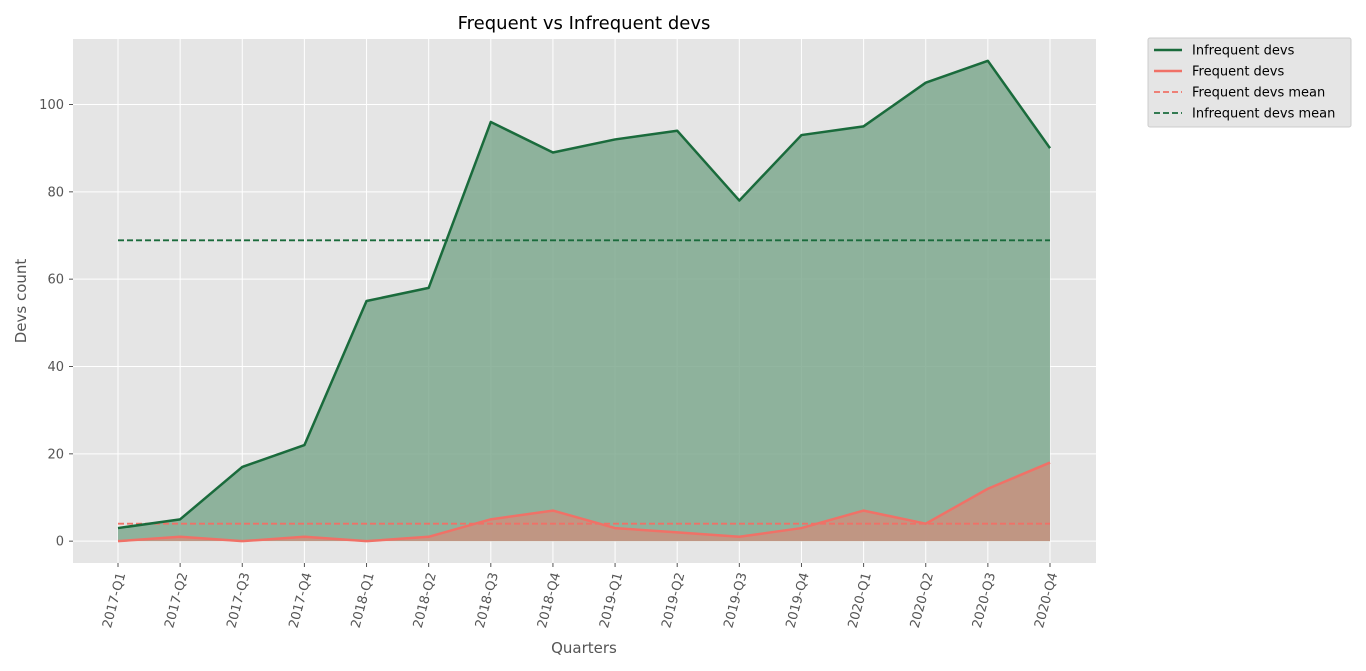 This screenshot has width=1366, height=671. Describe the element at coordinates (584, 23) in the screenshot. I see `chart-title: Frequent vs Infrequent devs` at that location.